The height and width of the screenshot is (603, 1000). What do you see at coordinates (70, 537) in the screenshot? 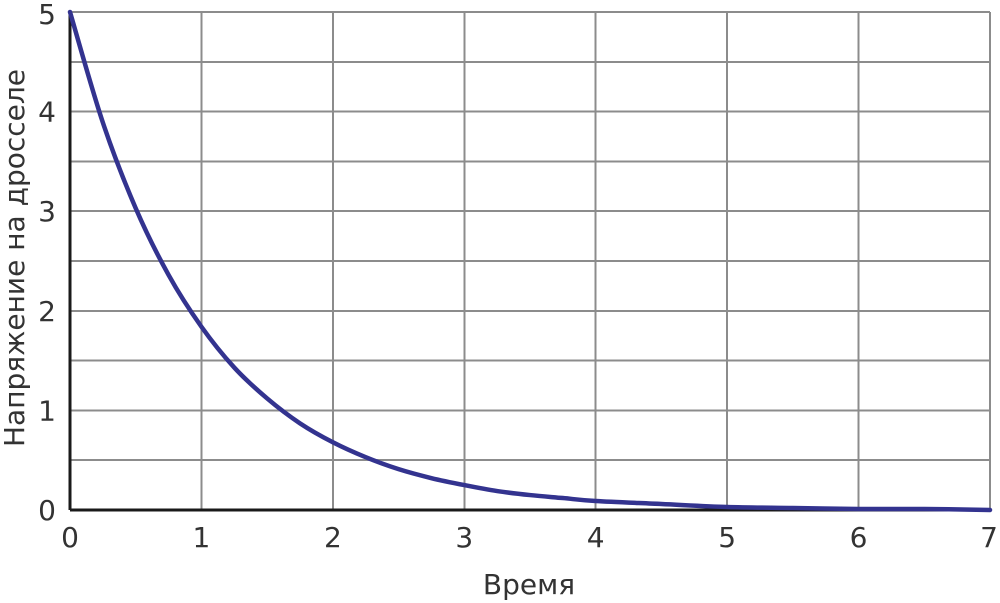
I see `x-tick-label: 0` at bounding box center [70, 537].